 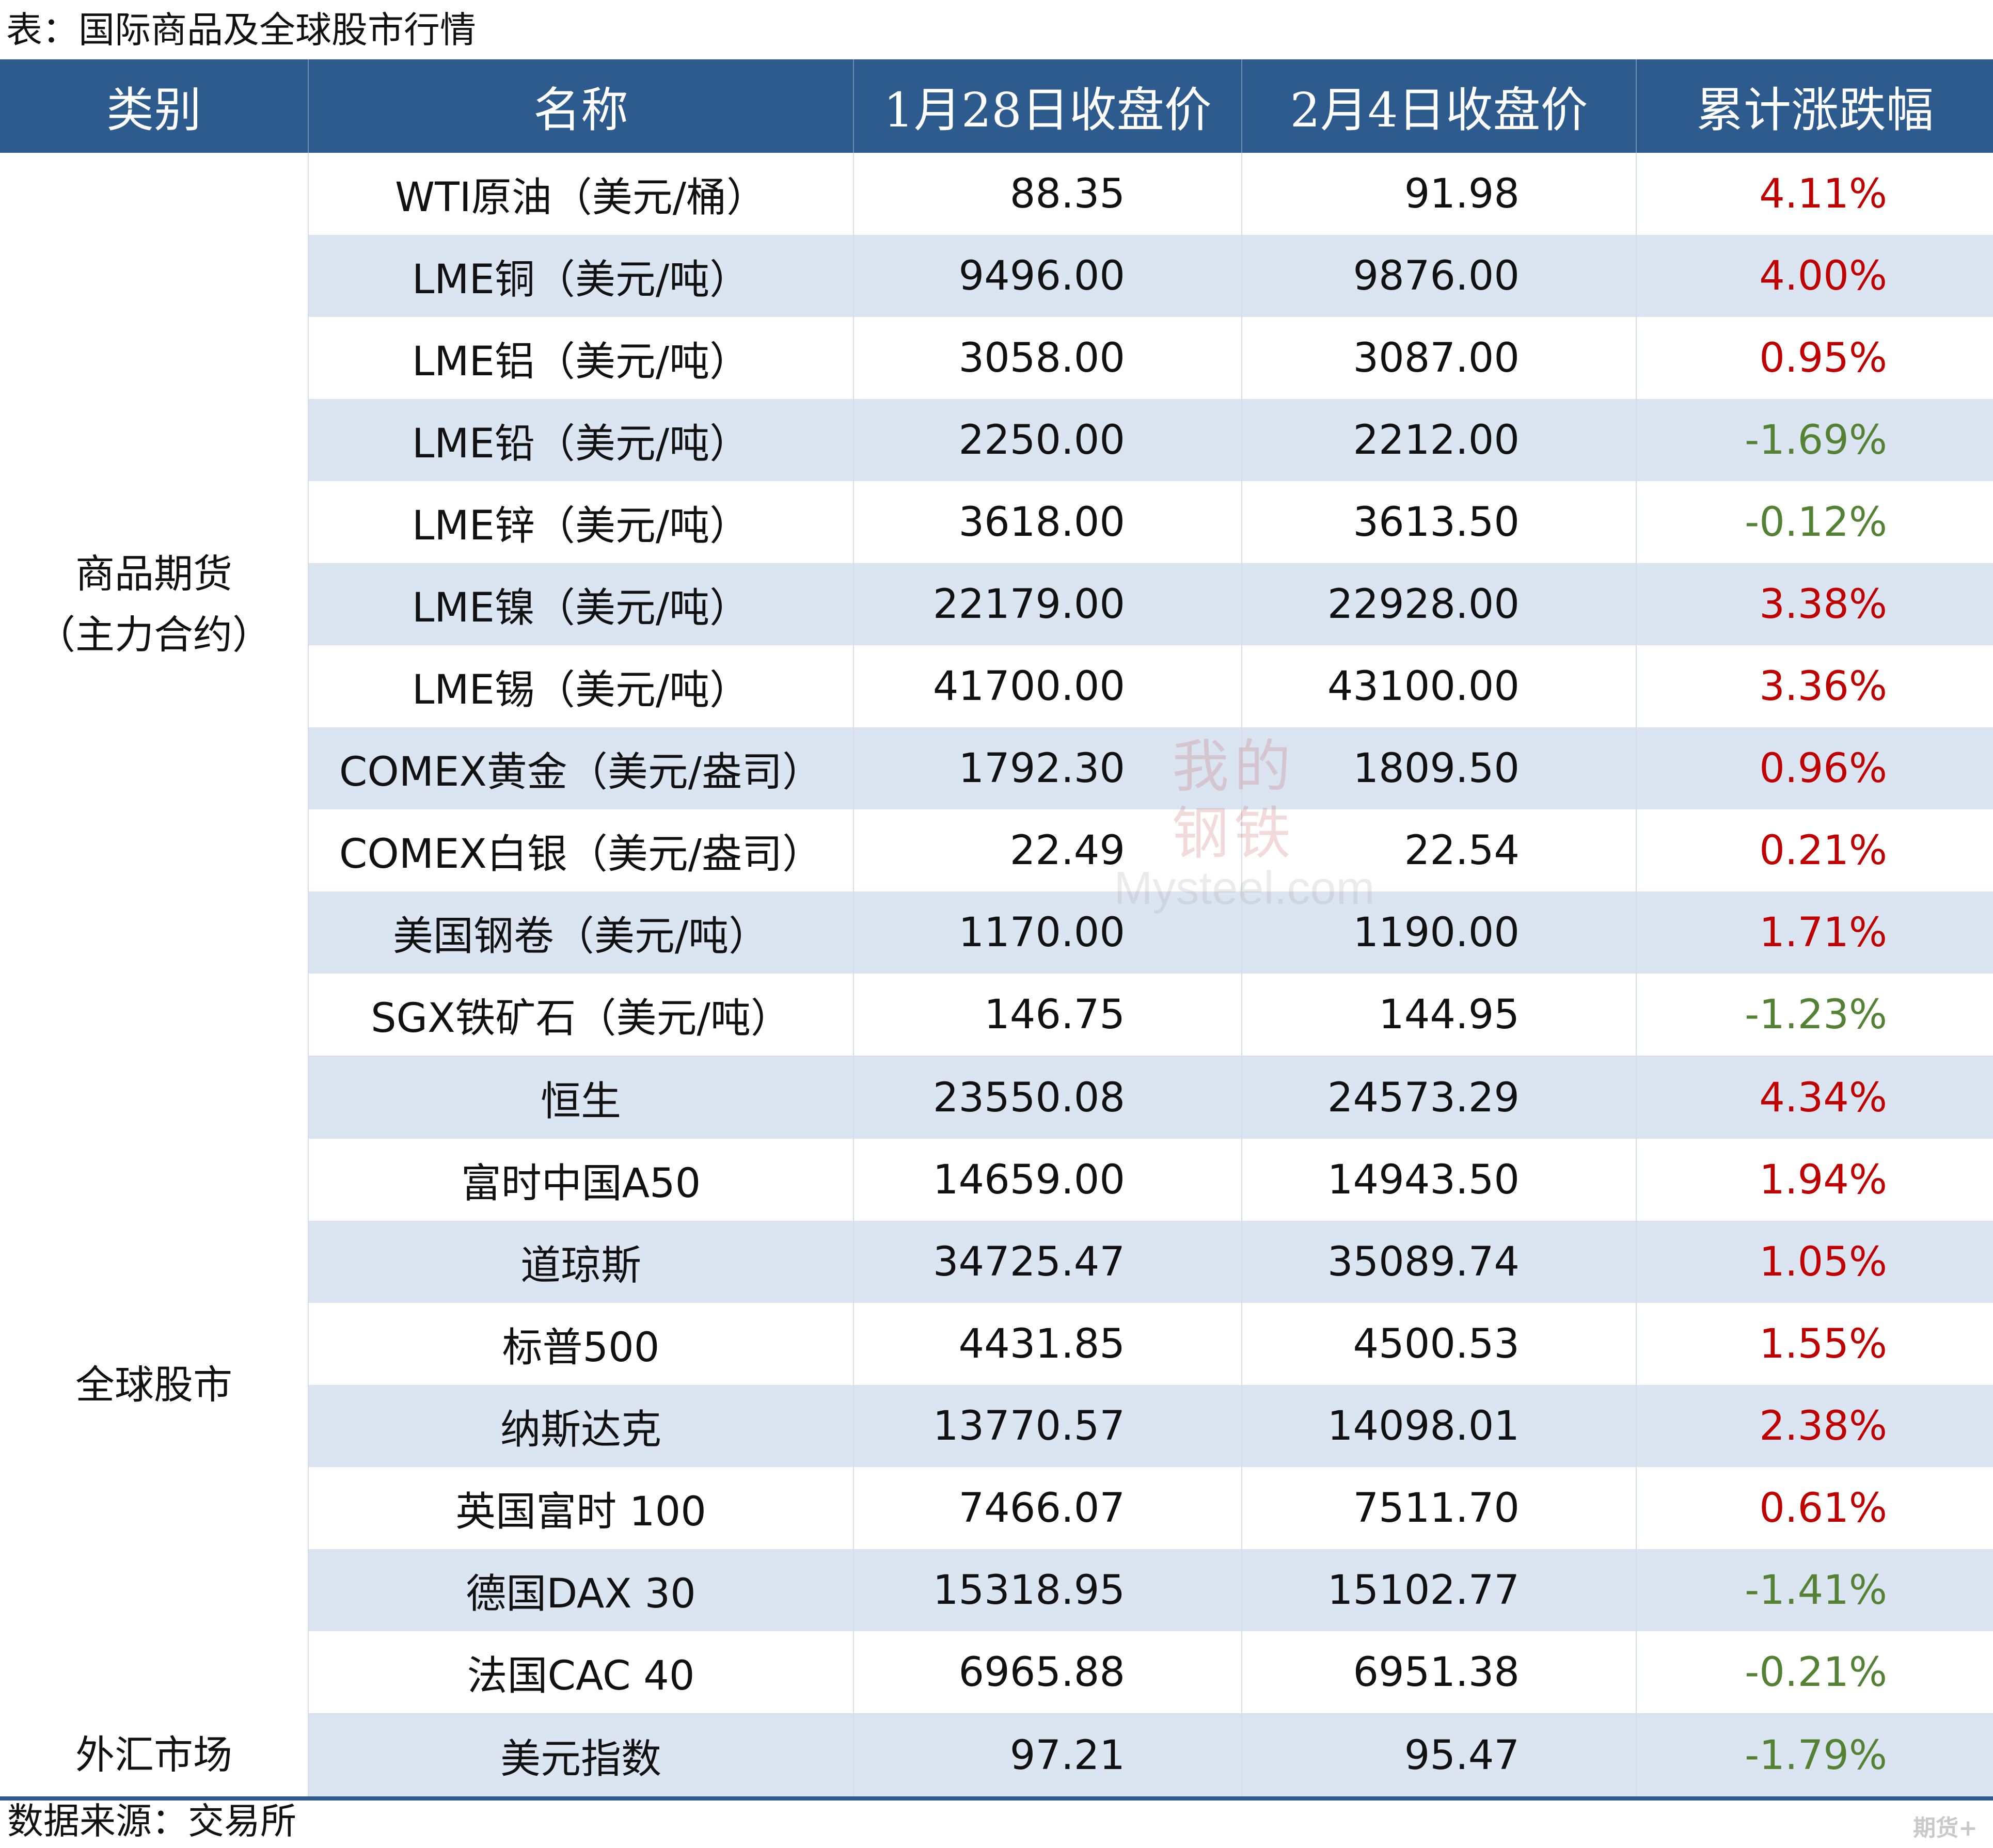 I want to click on row-close-feb4: 91.98, so click(x=1440, y=194).